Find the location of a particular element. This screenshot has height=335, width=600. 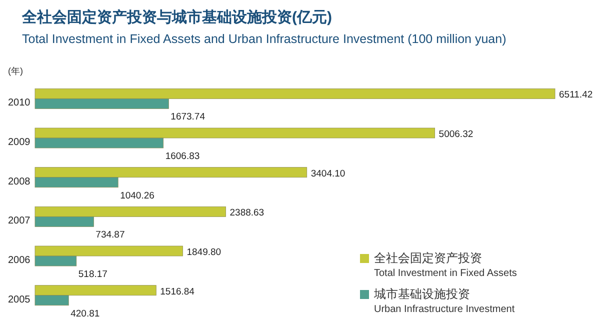

data-label: 6511.42 is located at coordinates (576, 95).